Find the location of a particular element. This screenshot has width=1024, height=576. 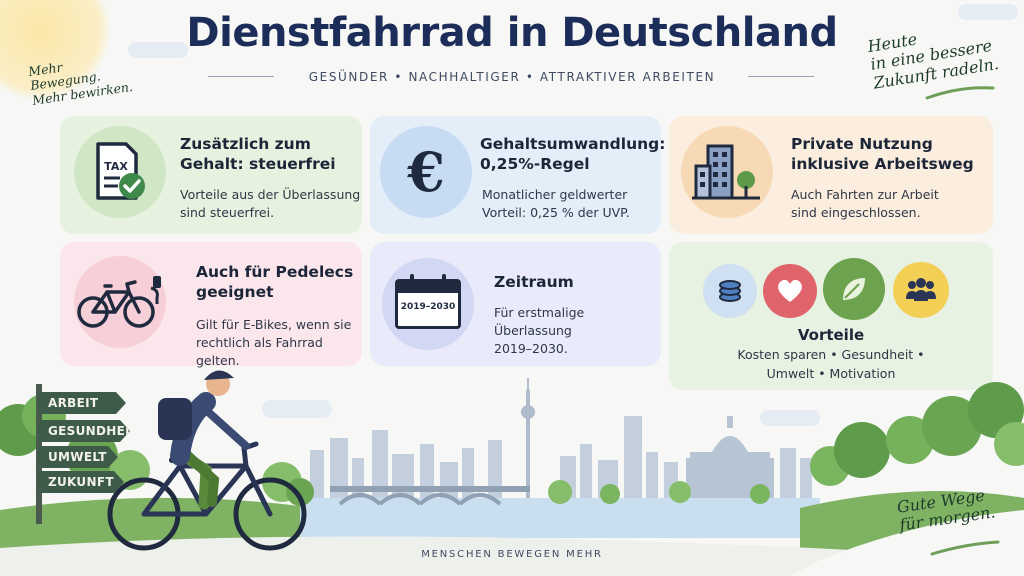

card-title: Private Nutzung inklusive Arbeitsweg is located at coordinates (882, 154).